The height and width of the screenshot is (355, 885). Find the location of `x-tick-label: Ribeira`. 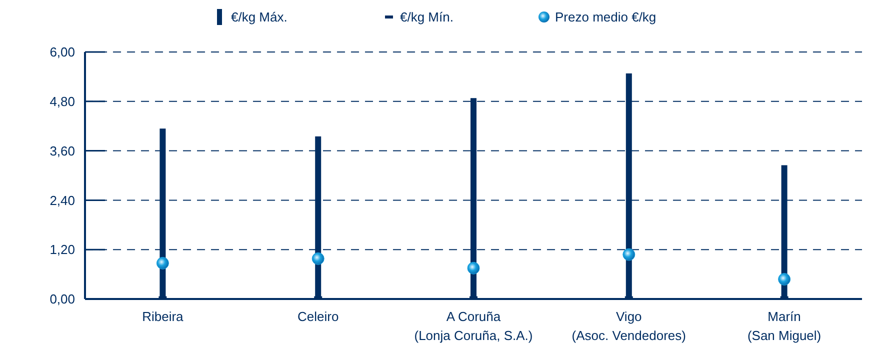

x-tick-label: Ribeira is located at coordinates (163, 316).